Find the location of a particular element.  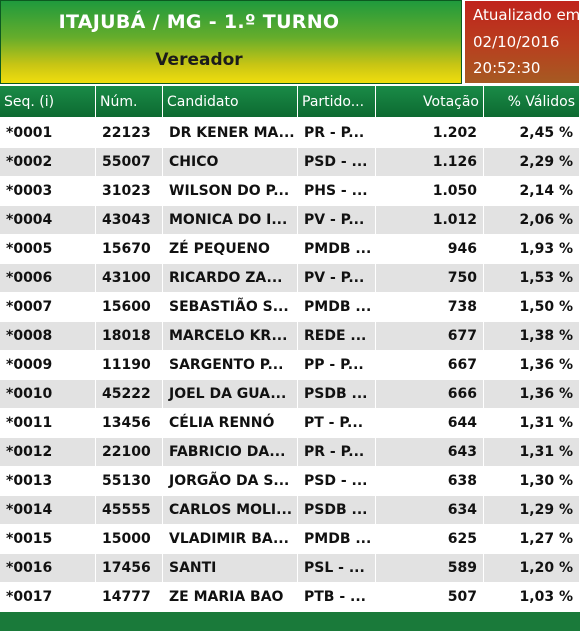

number-cell: 22100 is located at coordinates (129, 452).